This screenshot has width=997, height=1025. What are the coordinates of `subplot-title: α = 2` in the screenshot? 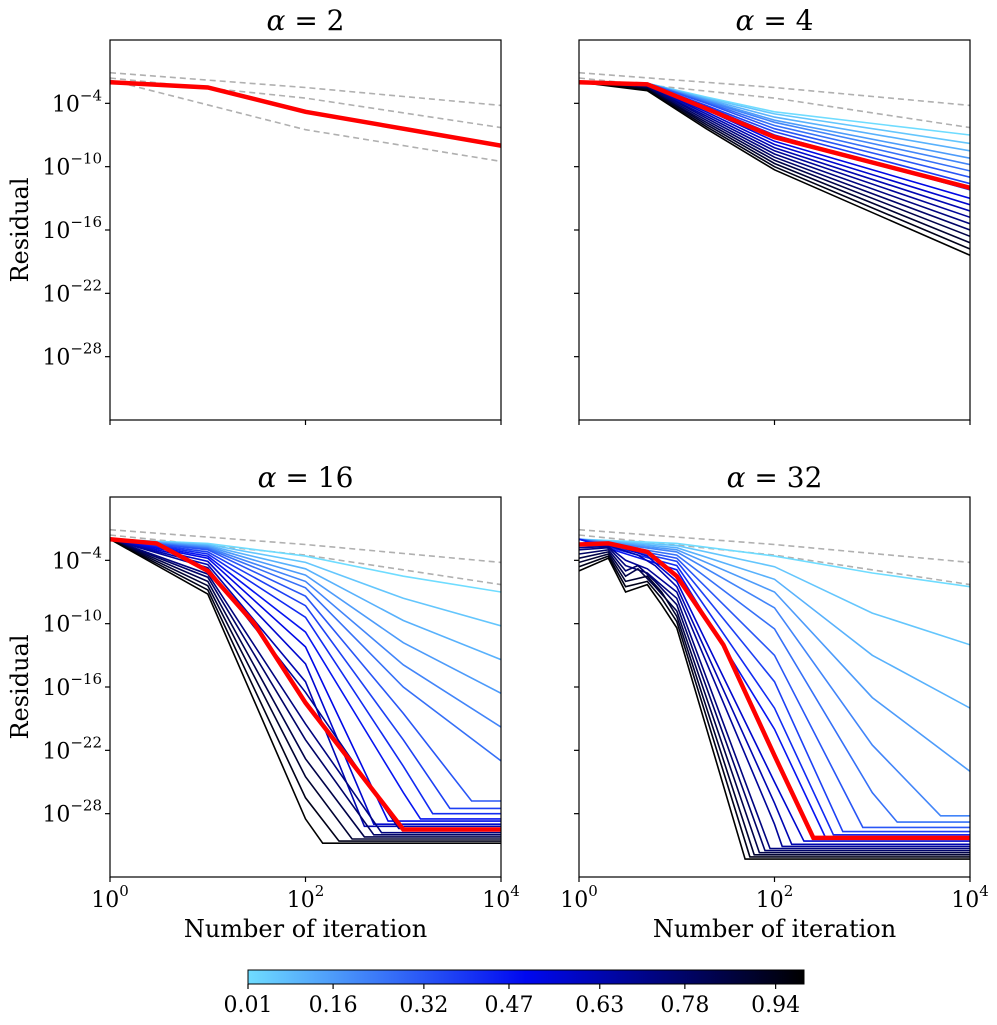 It's located at (306, 20).